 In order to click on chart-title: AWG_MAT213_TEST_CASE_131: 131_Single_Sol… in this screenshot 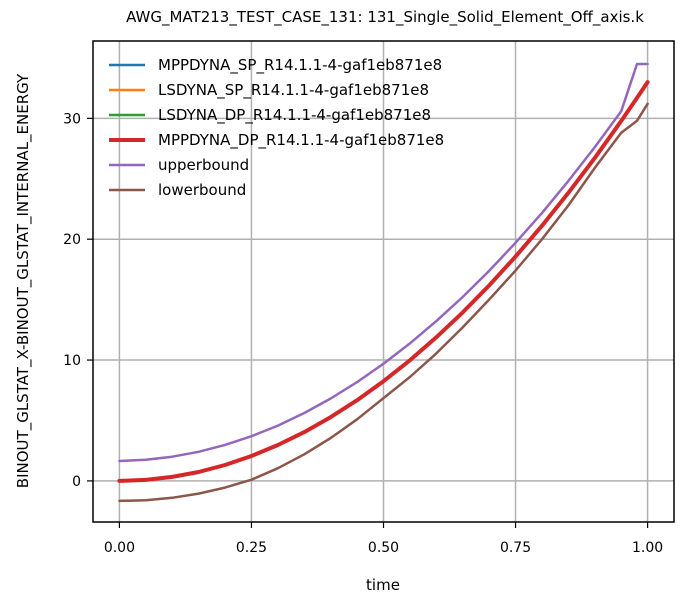, I will do `click(385, 17)`.